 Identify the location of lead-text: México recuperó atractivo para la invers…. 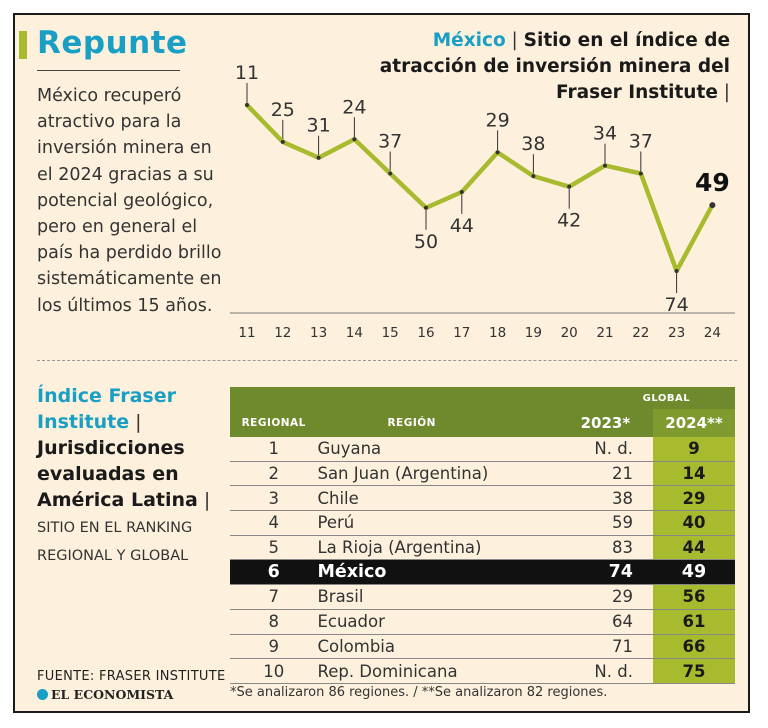
(129, 201).